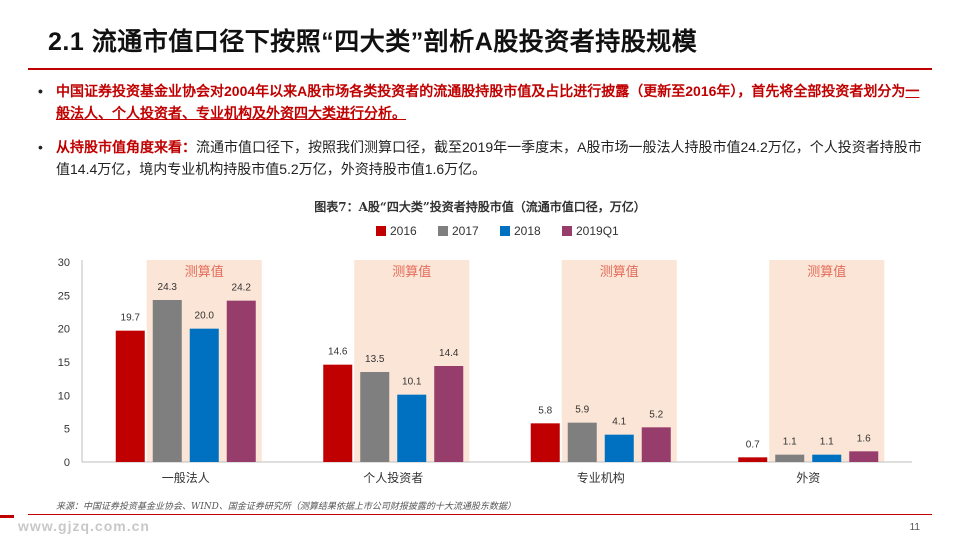  I want to click on data-label: 13.5, so click(375, 359).